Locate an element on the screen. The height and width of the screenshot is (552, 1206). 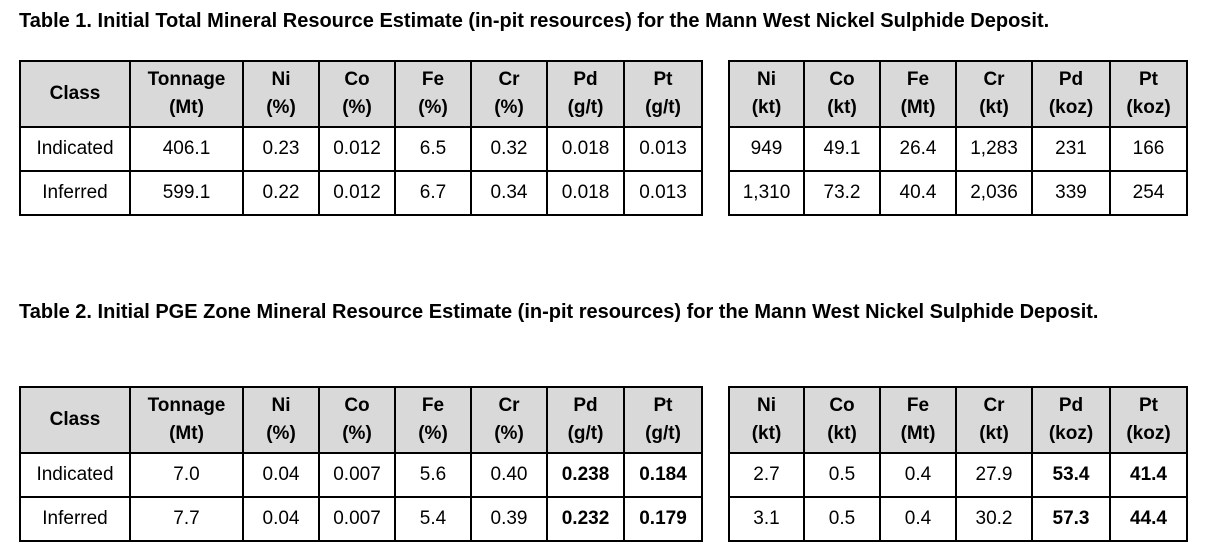
cell-fe: 5.4 is located at coordinates (433, 519).